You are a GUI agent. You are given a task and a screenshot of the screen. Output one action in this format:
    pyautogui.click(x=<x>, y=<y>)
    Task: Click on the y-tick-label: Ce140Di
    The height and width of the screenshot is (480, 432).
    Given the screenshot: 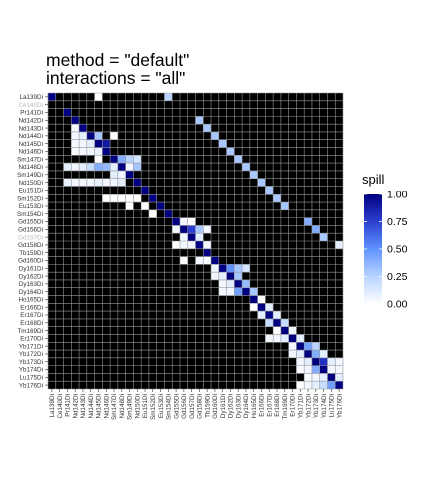 What is the action you would take?
    pyautogui.click(x=30, y=105)
    